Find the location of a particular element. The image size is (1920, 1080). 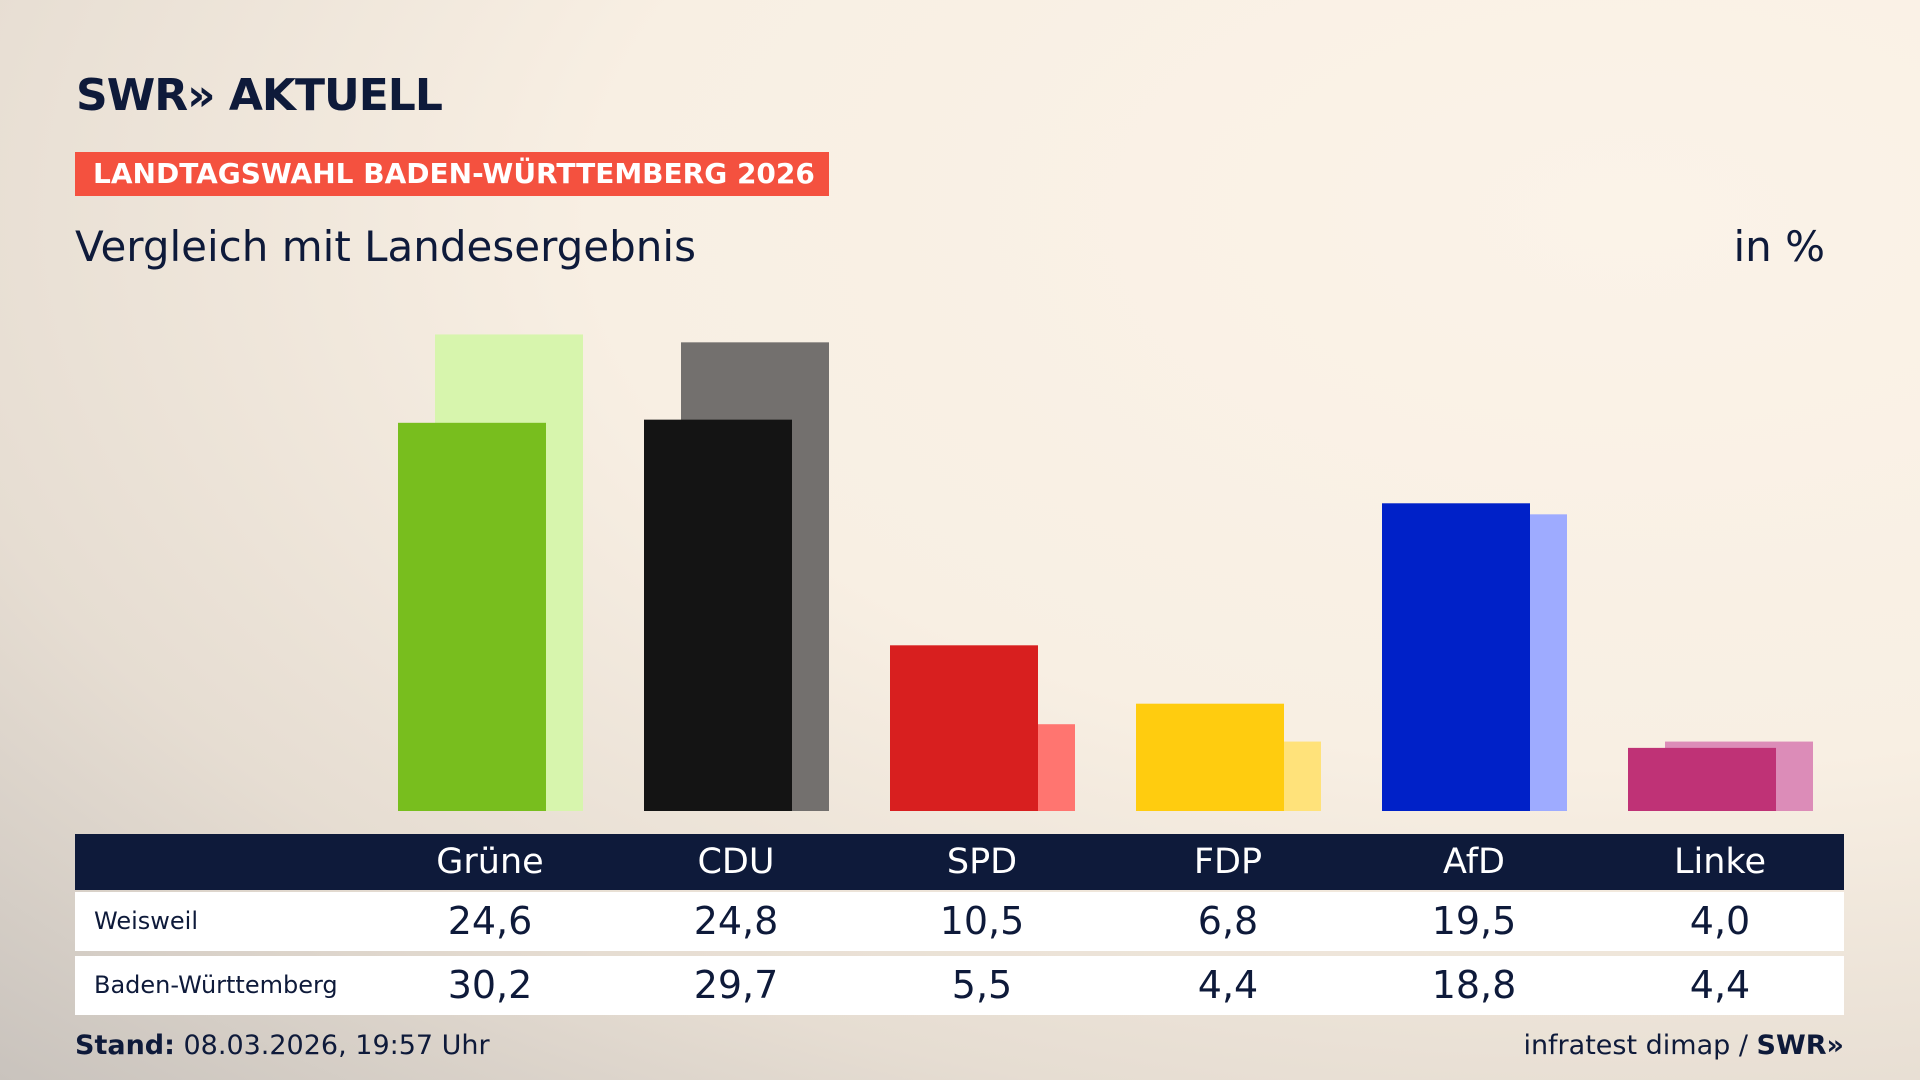

table-cell: 24,8 is located at coordinates (736, 921).